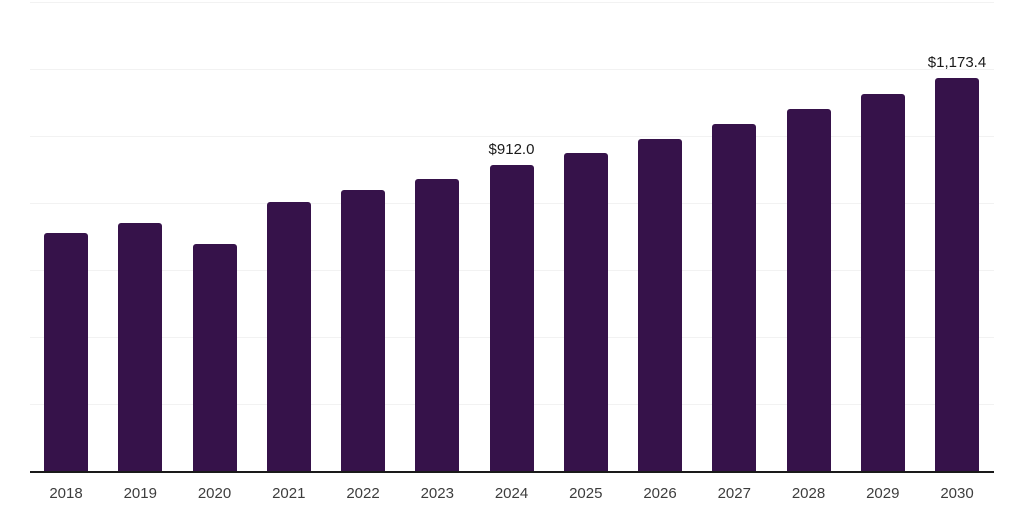  Describe the element at coordinates (512, 472) in the screenshot. I see `x-axis-line` at that location.